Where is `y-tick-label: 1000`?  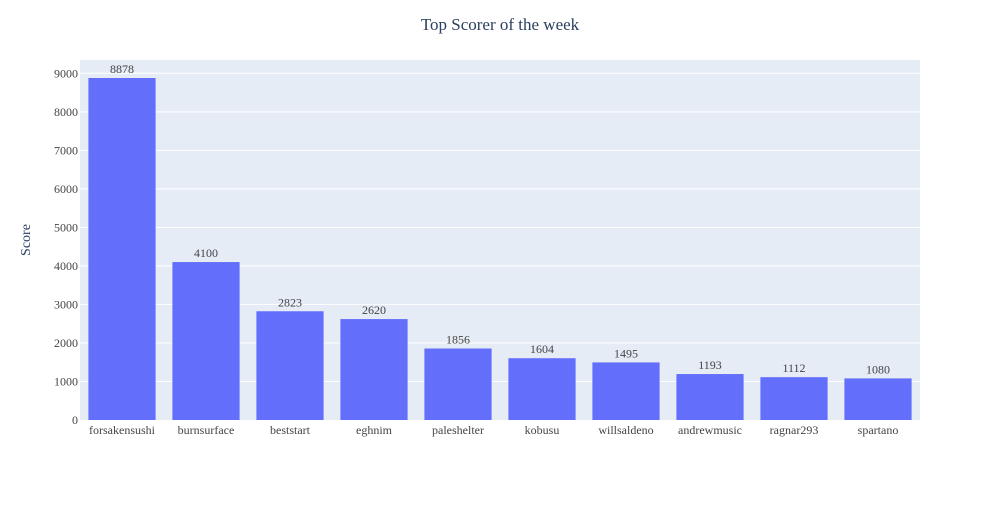 y-tick-label: 1000 is located at coordinates (66, 381).